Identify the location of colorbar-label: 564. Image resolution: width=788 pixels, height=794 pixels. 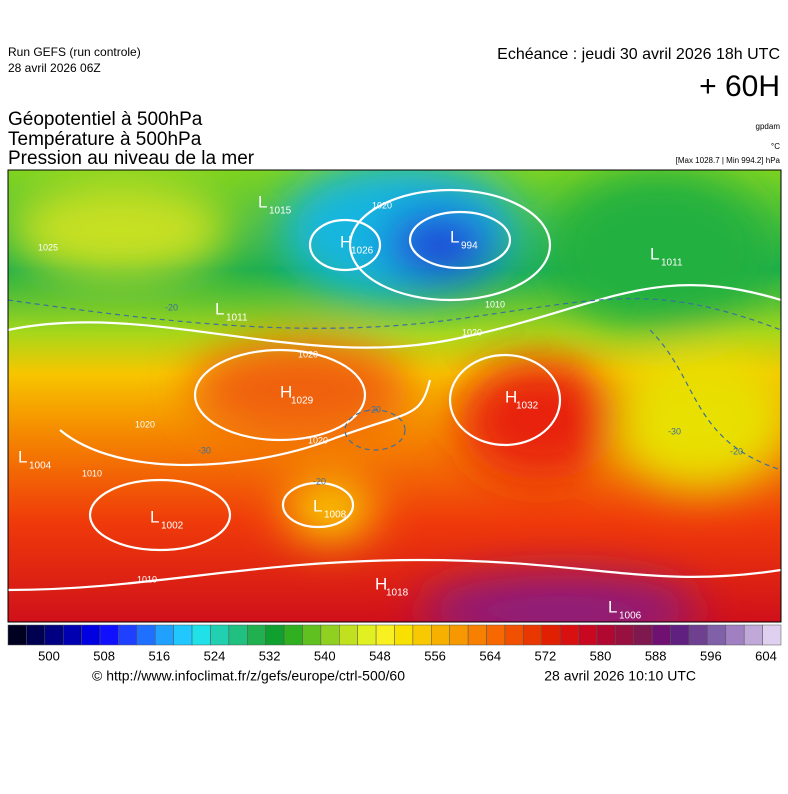
(490, 655).